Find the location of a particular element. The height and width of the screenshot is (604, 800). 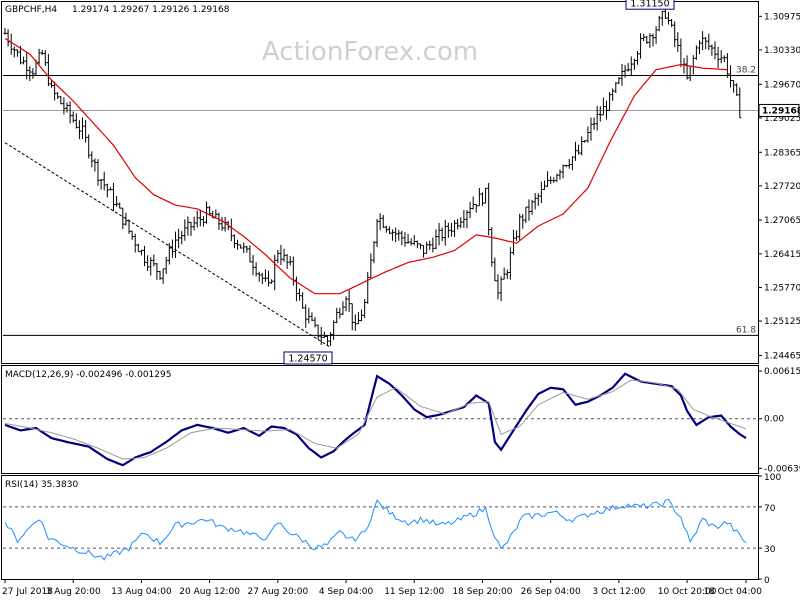

macd-title: MACD(12,26,9) -0.002496 -0.001295 is located at coordinates (88, 375).